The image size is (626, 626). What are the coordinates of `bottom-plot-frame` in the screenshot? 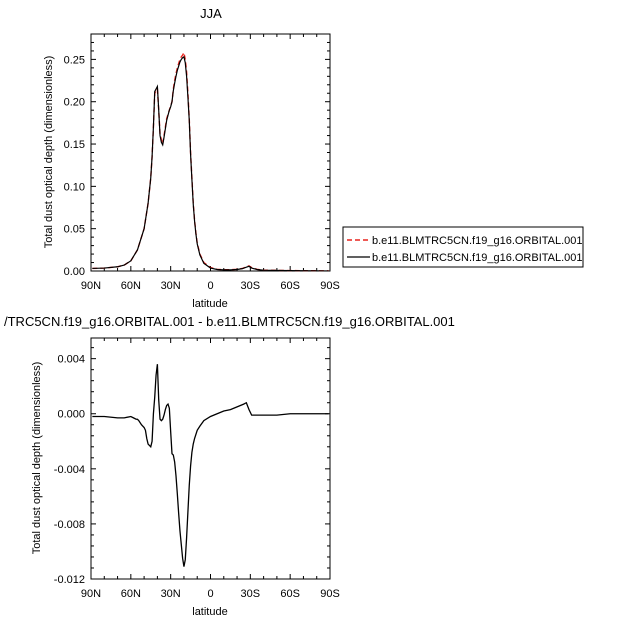 It's located at (210, 458).